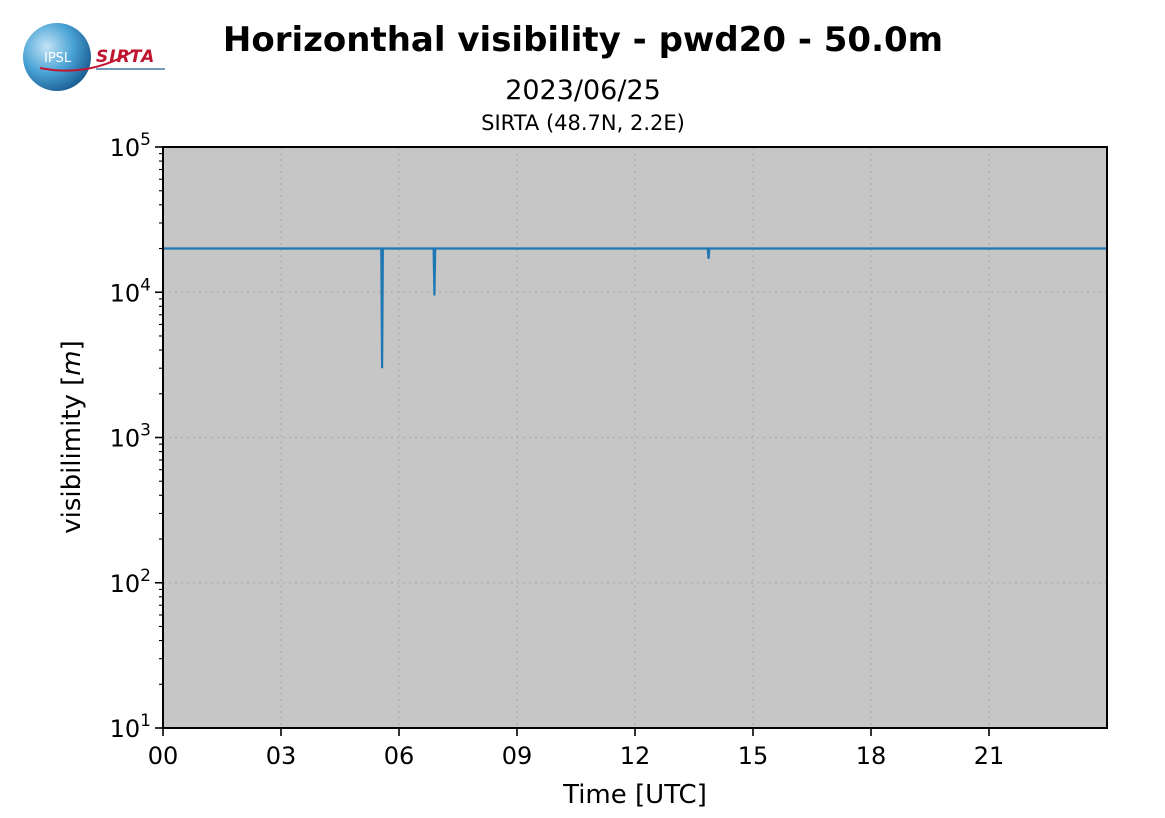 The width and height of the screenshot is (1165, 818). Describe the element at coordinates (87, 60) in the screenshot. I see `logo-swoosh` at that location.